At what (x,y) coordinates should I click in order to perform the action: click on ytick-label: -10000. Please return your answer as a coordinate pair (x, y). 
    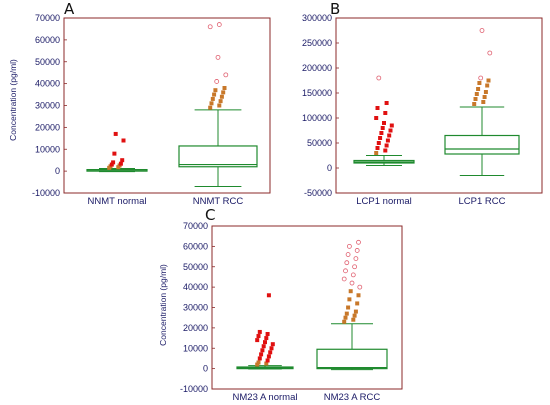
    Looking at the image, I should click on (194, 389).